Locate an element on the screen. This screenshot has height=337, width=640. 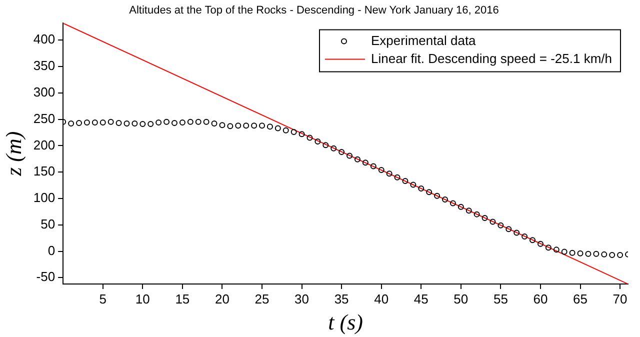
x-tick-label: 70 is located at coordinates (620, 298).